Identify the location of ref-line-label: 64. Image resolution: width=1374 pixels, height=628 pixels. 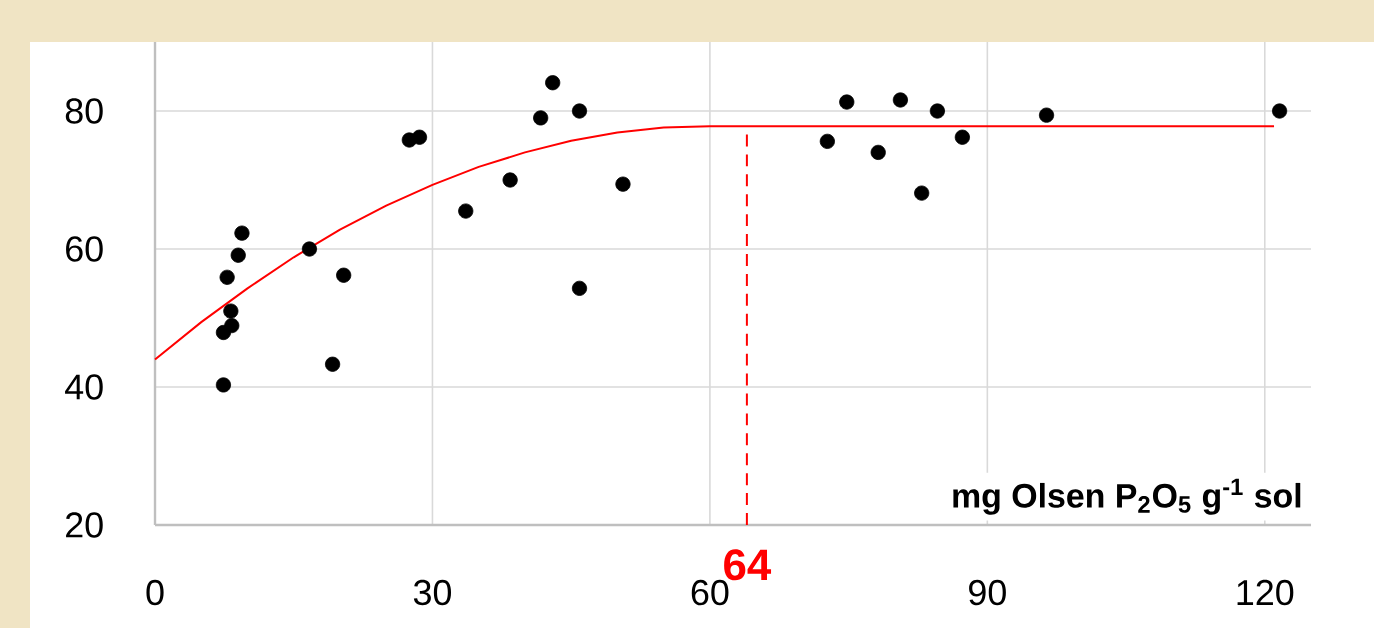
(748, 565).